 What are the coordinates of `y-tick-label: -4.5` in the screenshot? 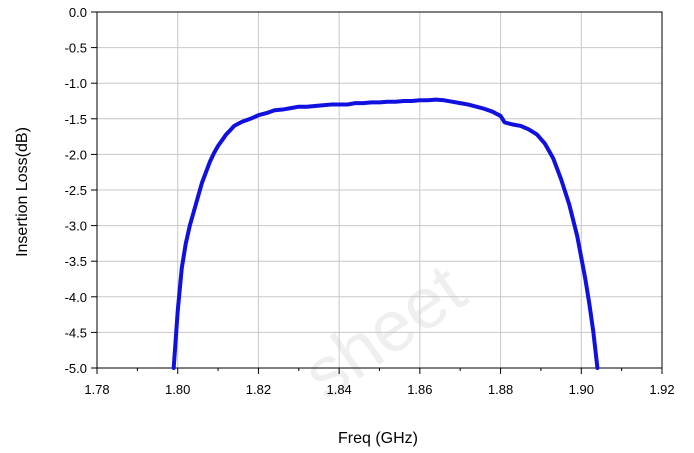 It's located at (76, 332).